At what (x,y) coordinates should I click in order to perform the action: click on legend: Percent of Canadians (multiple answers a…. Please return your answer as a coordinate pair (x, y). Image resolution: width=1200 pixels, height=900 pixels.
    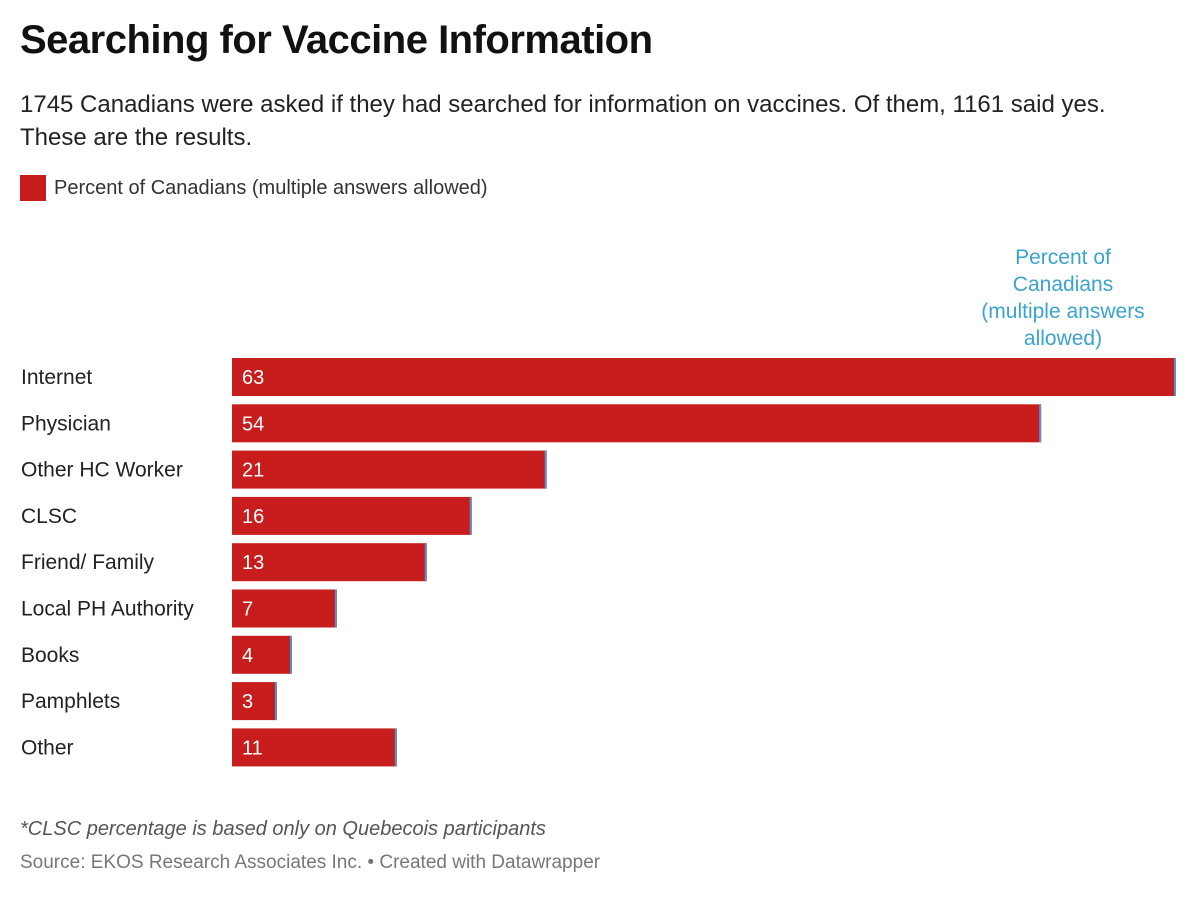
    Looking at the image, I should click on (254, 188).